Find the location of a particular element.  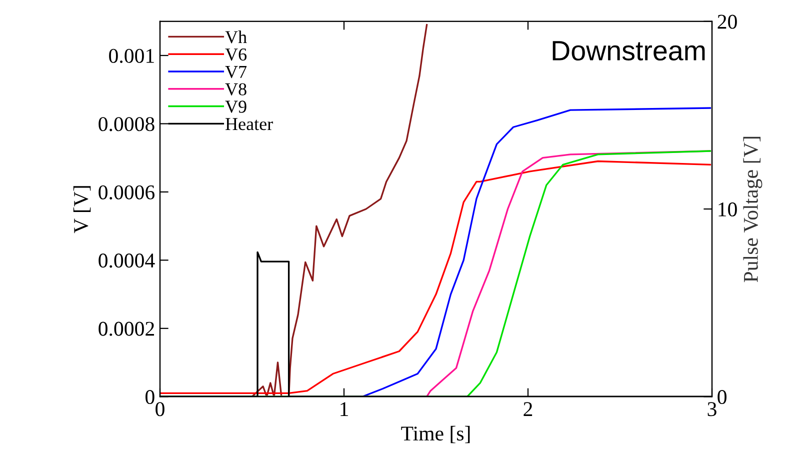

y-tick-label: 0.0002 is located at coordinates (126, 329).